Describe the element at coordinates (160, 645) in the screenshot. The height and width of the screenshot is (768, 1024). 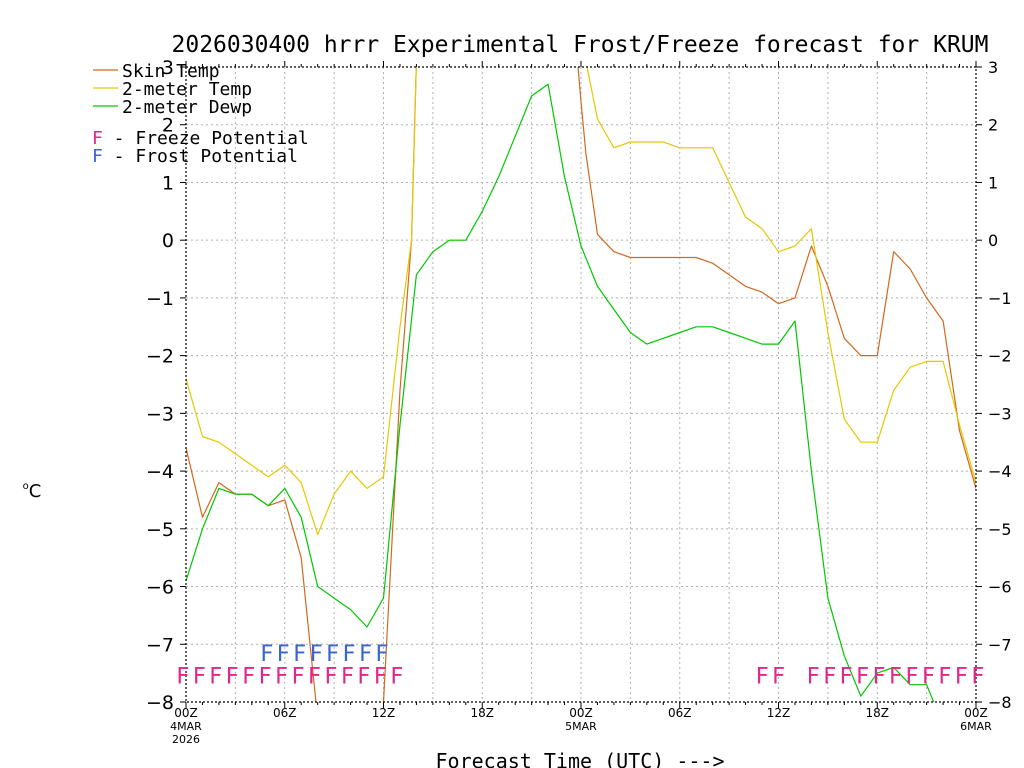
I see `y-tick-label: −7` at that location.